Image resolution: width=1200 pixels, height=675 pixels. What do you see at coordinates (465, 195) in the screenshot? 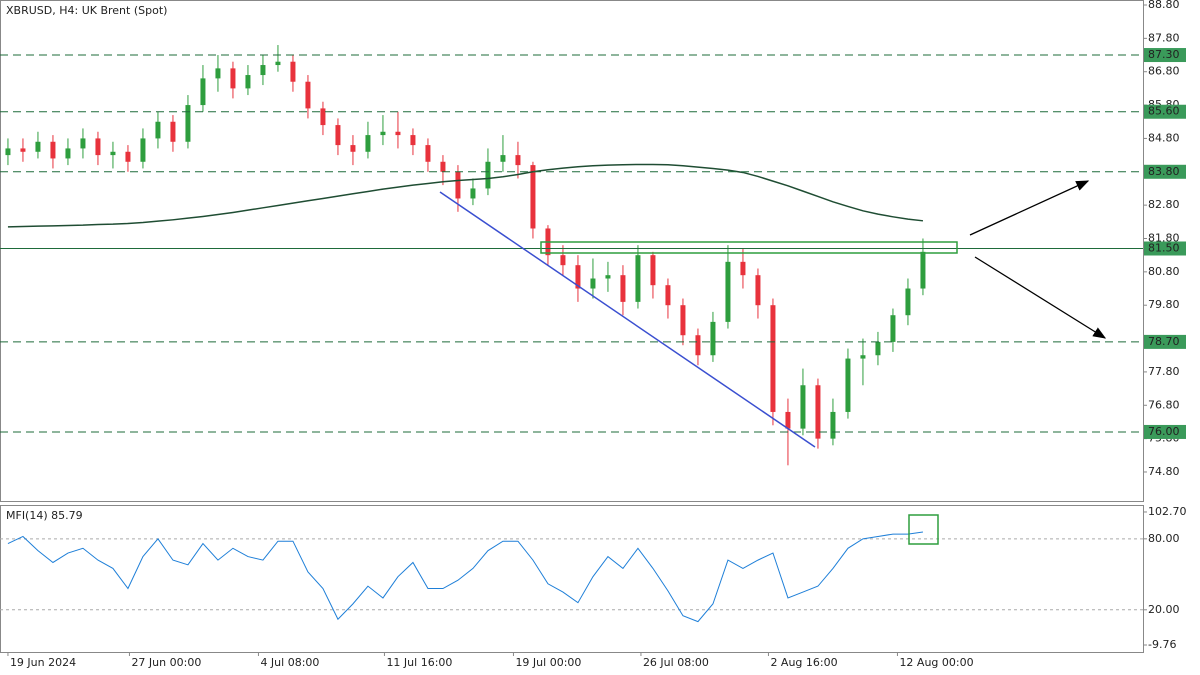
I see `moving-average` at bounding box center [465, 195].